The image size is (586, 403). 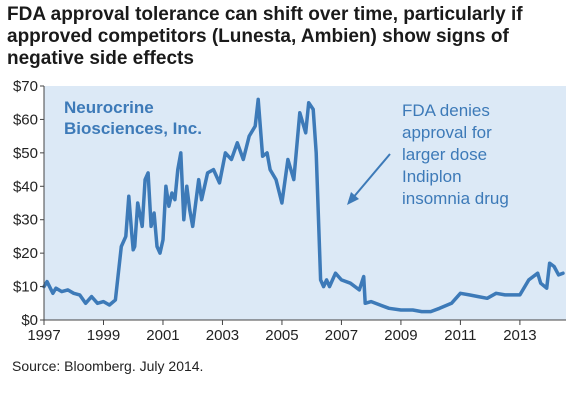 What do you see at coordinates (444, 154) in the screenshot?
I see `annotation-line-3: larger dose` at bounding box center [444, 154].